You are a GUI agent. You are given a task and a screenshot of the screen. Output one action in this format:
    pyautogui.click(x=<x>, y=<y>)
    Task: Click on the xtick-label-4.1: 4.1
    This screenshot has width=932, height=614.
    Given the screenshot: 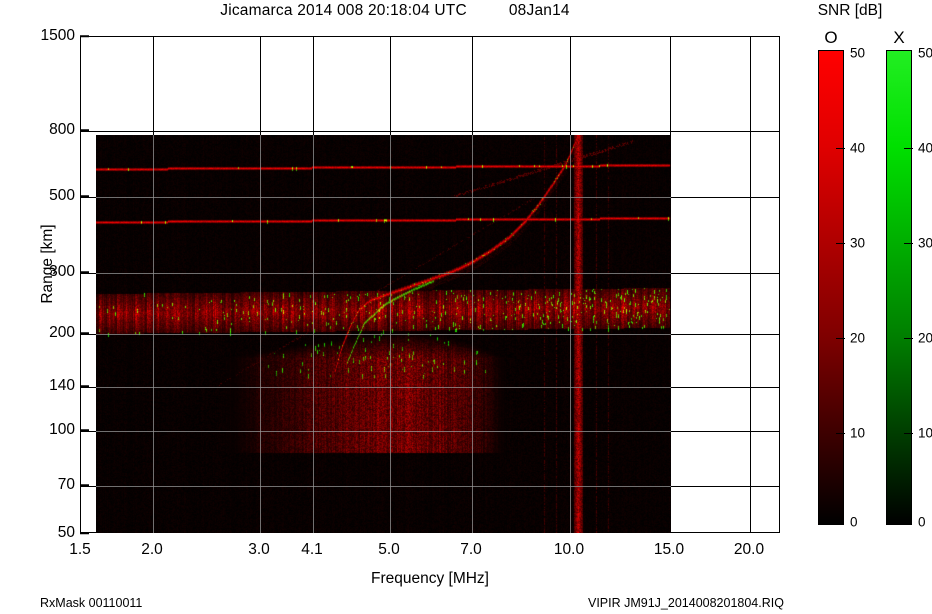 What is the action you would take?
    pyautogui.click(x=312, y=549)
    